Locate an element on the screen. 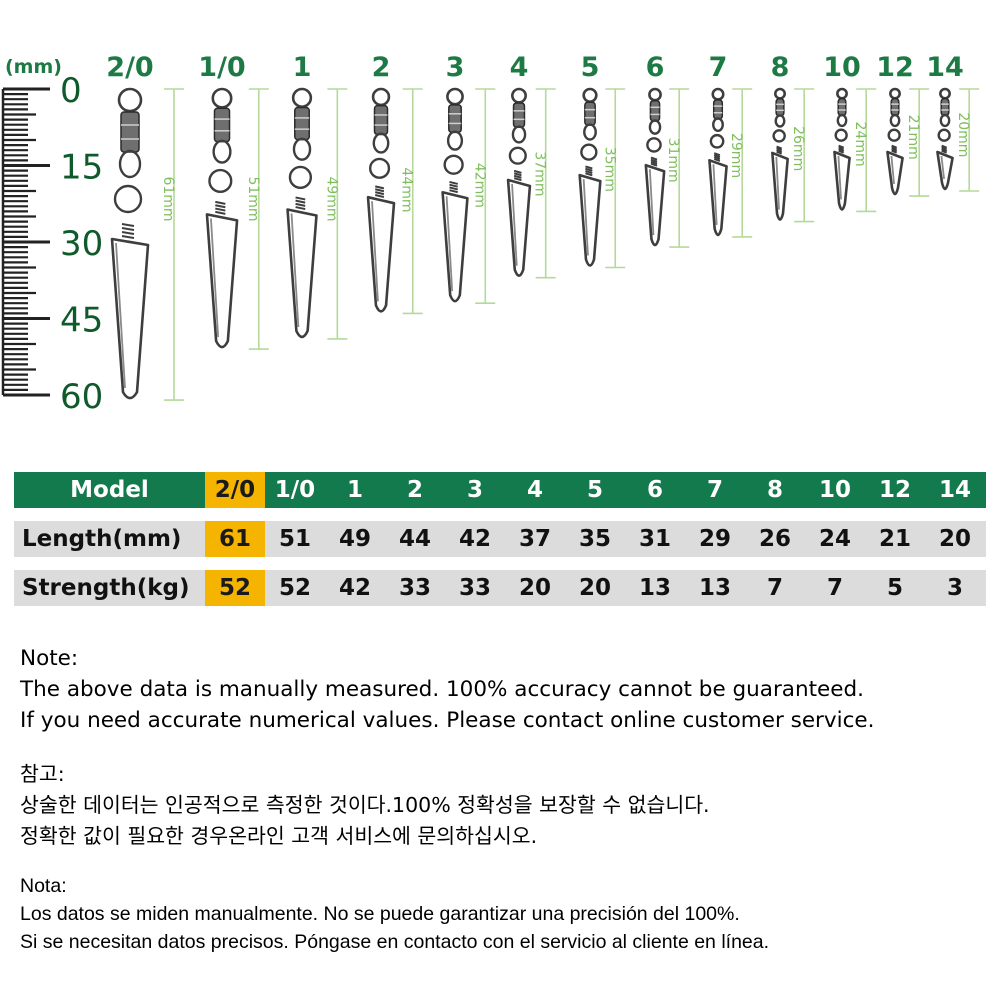 This screenshot has width=1000, height=1000. measurement-label: 20mm is located at coordinates (963, 134).